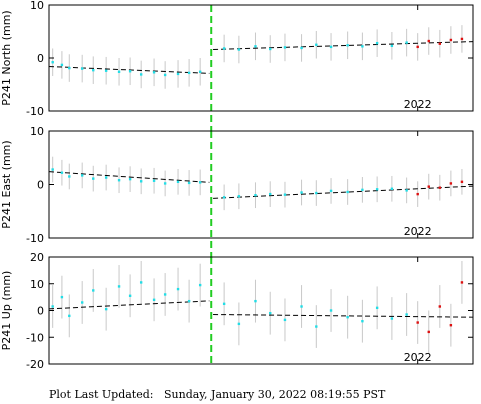 The image size is (481, 404). Describe the element at coordinates (274, 394) in the screenshot. I see `footer-timestamp: Sunday, January 30, 2022 08:19:55 PST` at that location.